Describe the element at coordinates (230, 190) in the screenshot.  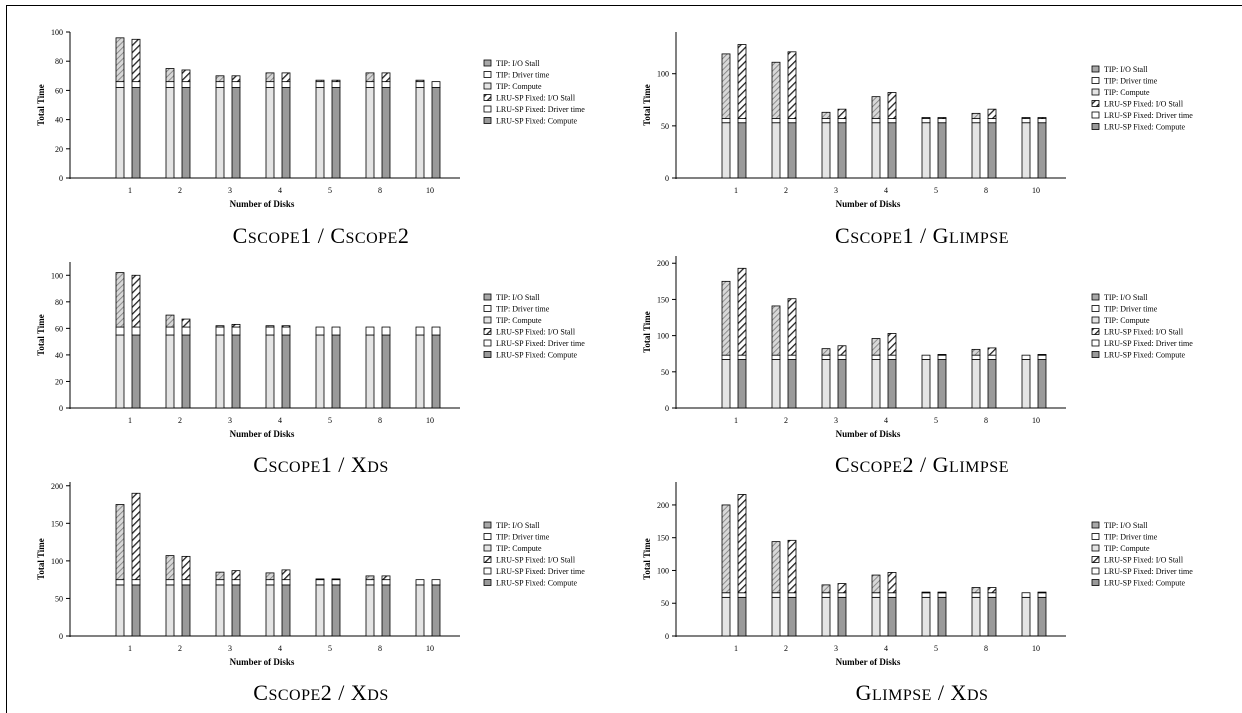
I see `x-tick-label: 3` at that location.